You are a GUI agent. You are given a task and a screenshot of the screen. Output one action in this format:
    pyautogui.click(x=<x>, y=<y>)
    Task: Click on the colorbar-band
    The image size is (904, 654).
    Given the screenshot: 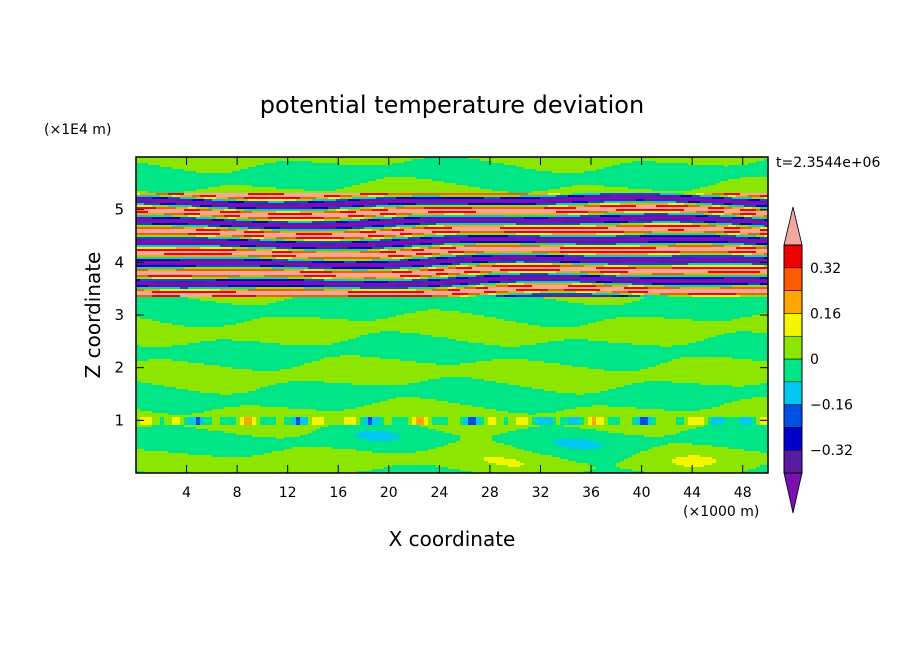 What is the action you would take?
    pyautogui.click(x=793, y=347)
    